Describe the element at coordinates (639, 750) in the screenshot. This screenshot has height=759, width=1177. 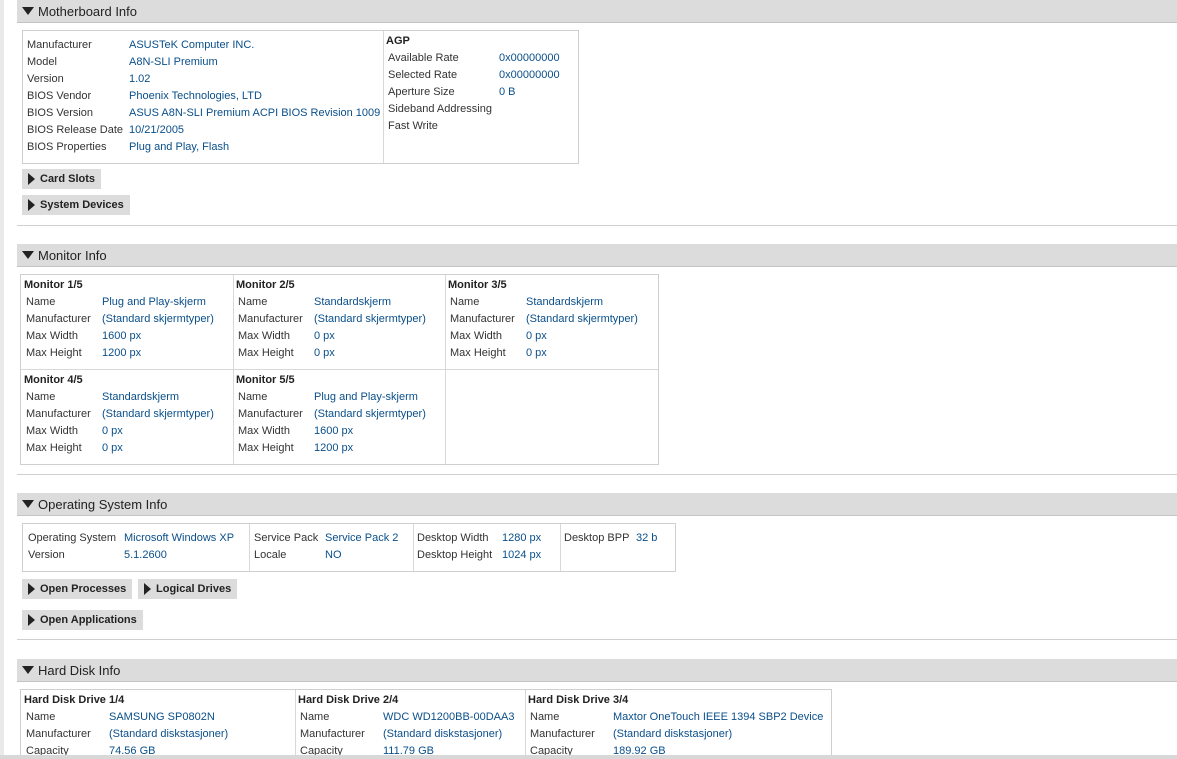
I see `field-value: 189.92 GB` at that location.